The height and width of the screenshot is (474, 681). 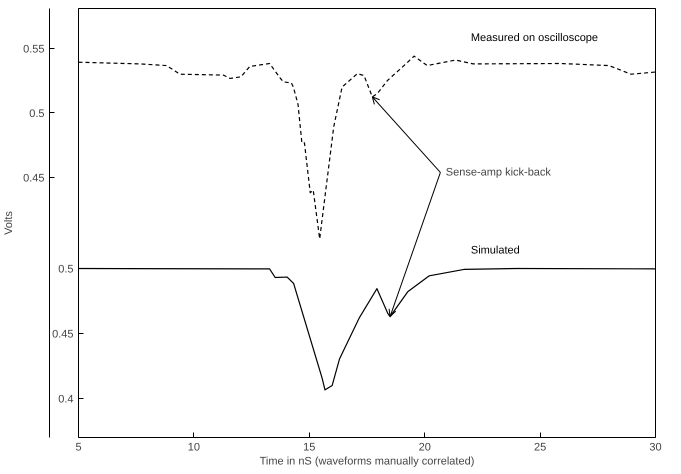 I want to click on annotation: Sense-amp kick-back, so click(x=499, y=172).